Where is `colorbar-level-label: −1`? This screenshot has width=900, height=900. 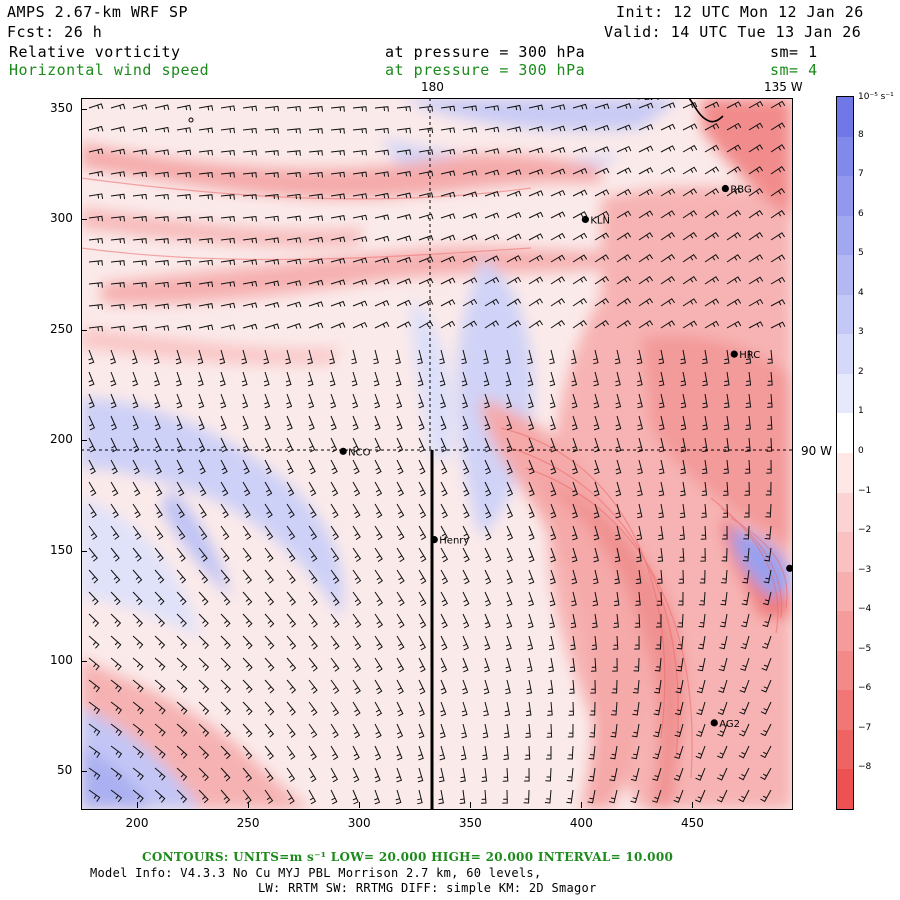 colorbar-level-label: −1 is located at coordinates (865, 490).